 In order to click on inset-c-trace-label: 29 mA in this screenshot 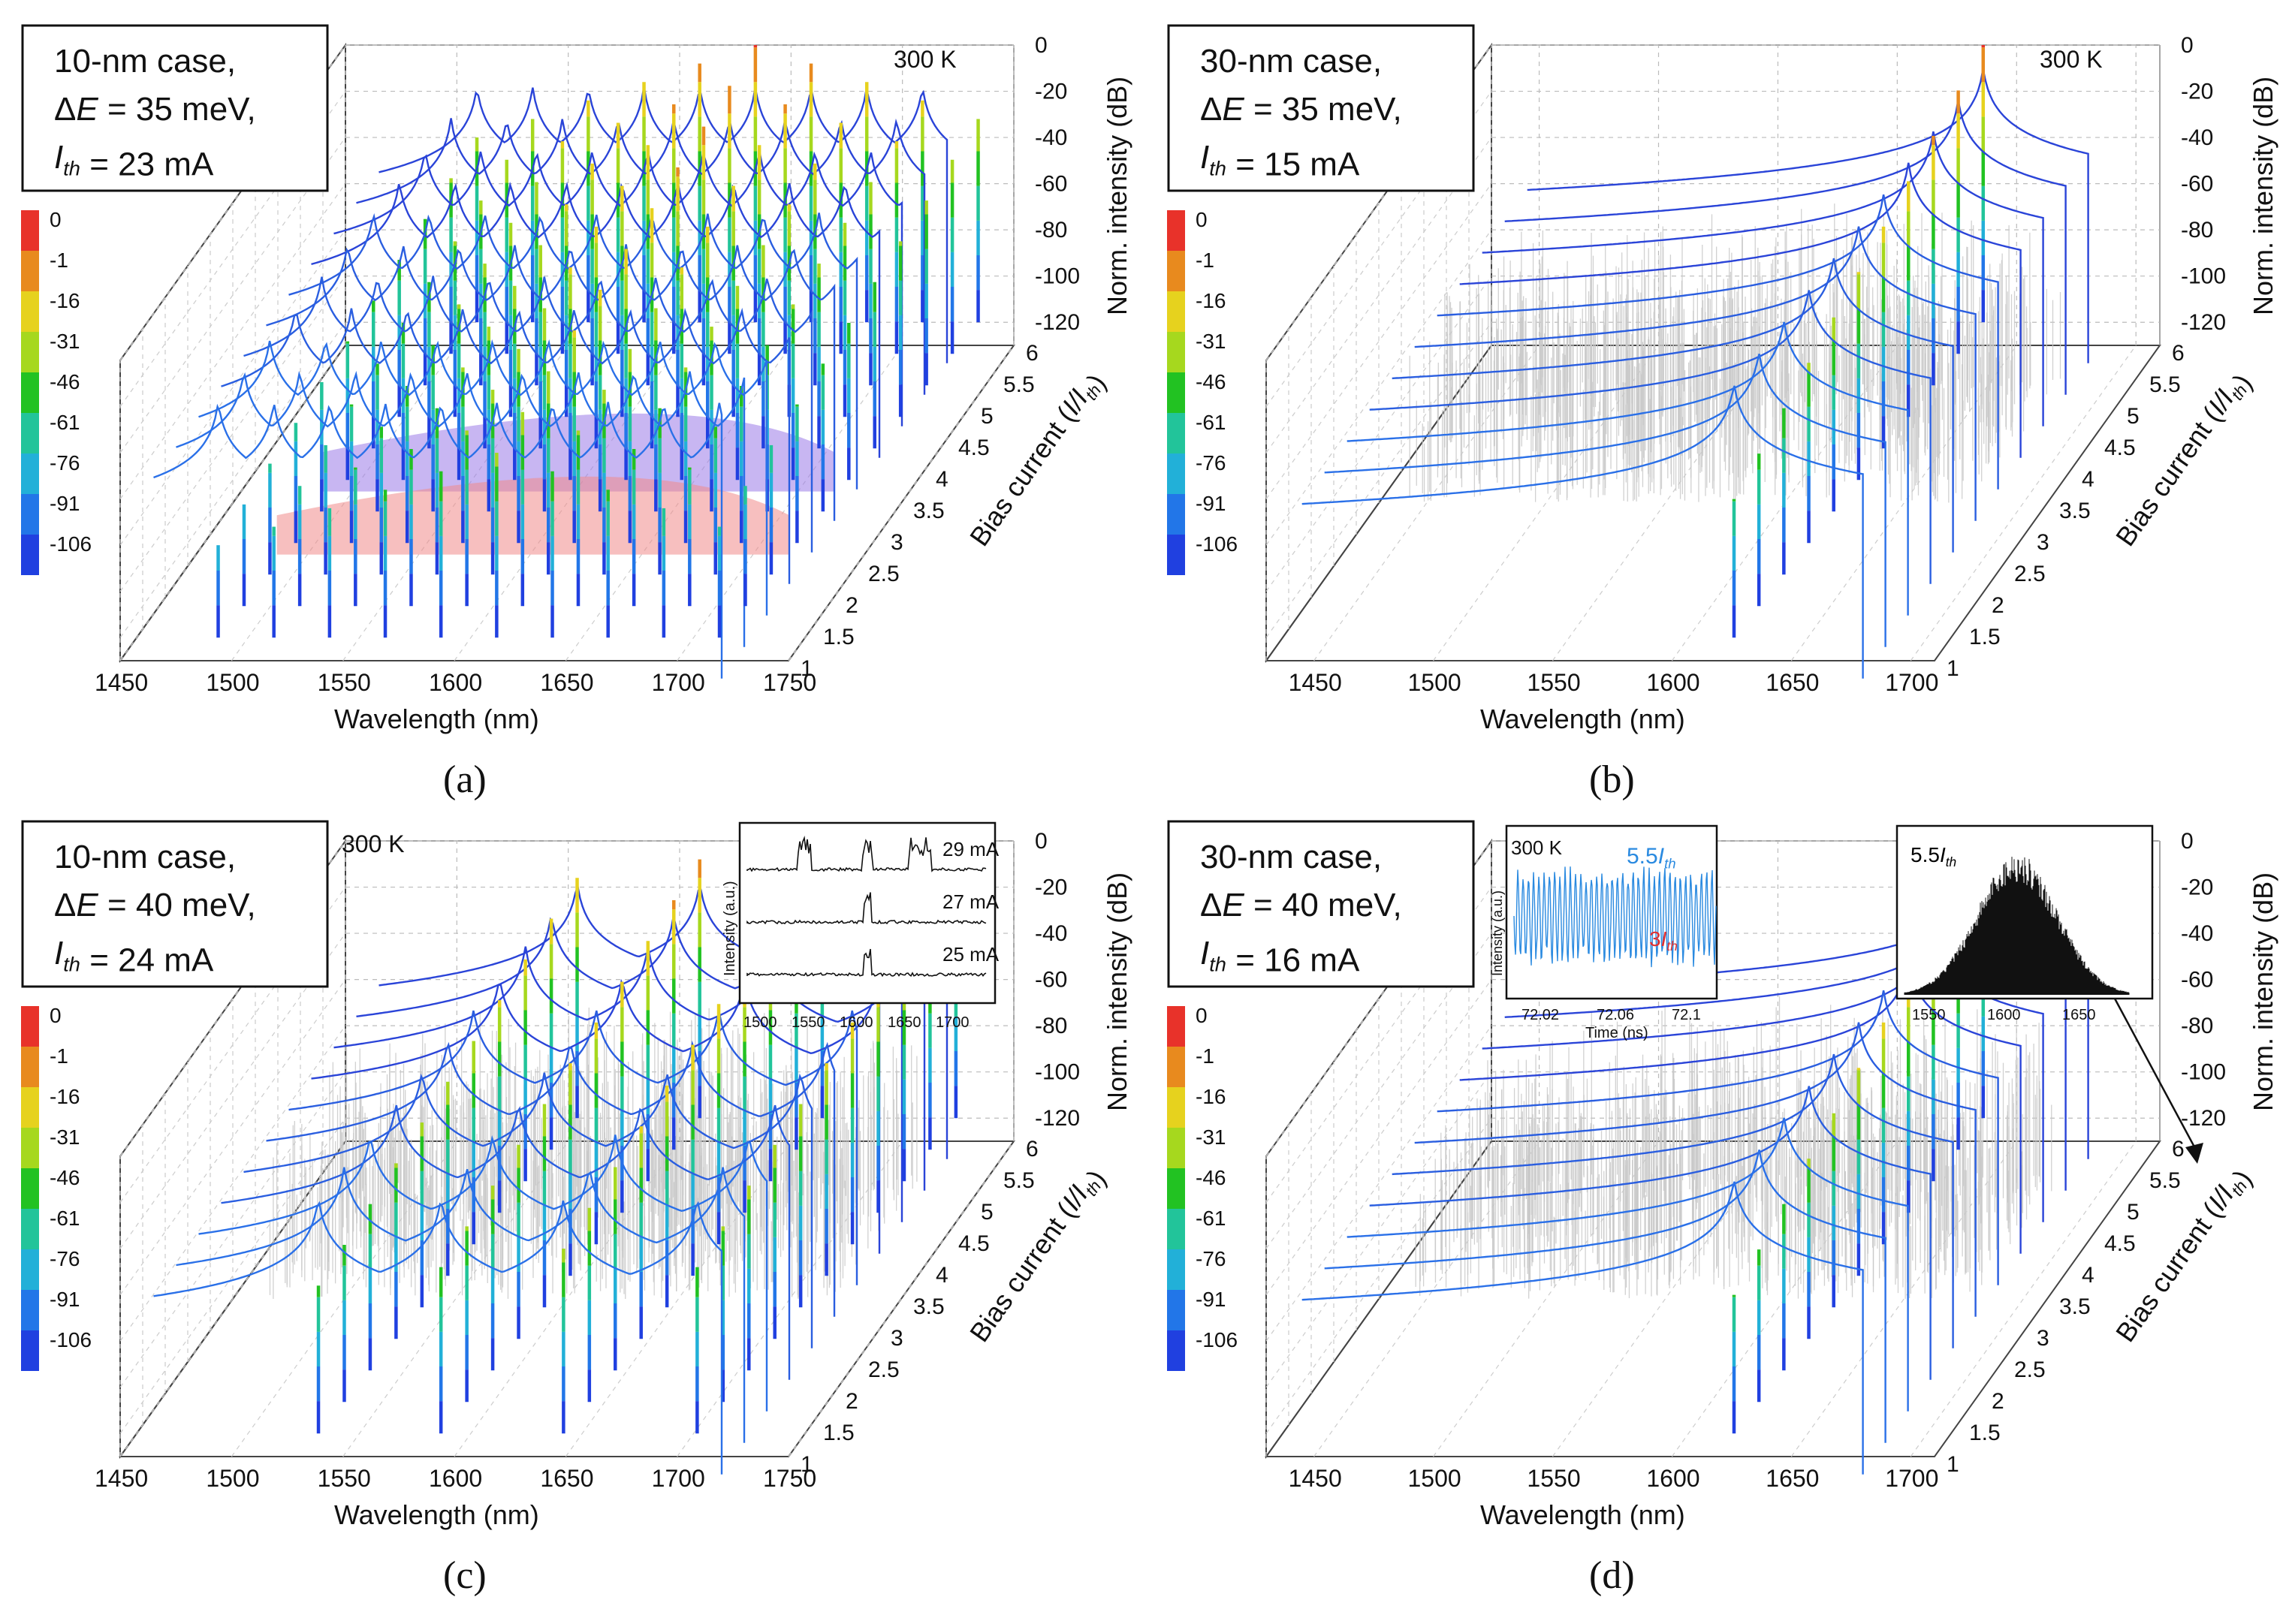, I will do `click(971, 849)`.